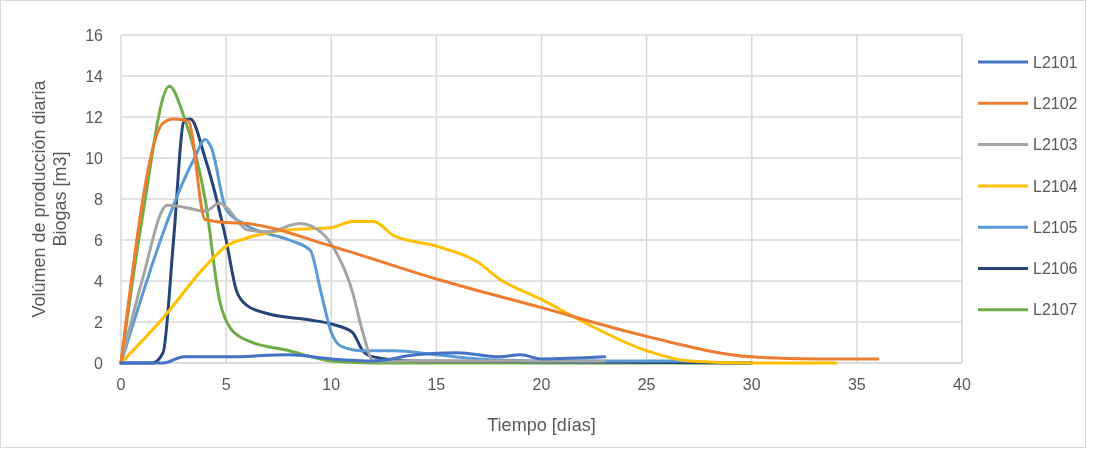 The width and height of the screenshot is (1095, 457). Describe the element at coordinates (226, 384) in the screenshot. I see `x-tick-label: 5` at that location.